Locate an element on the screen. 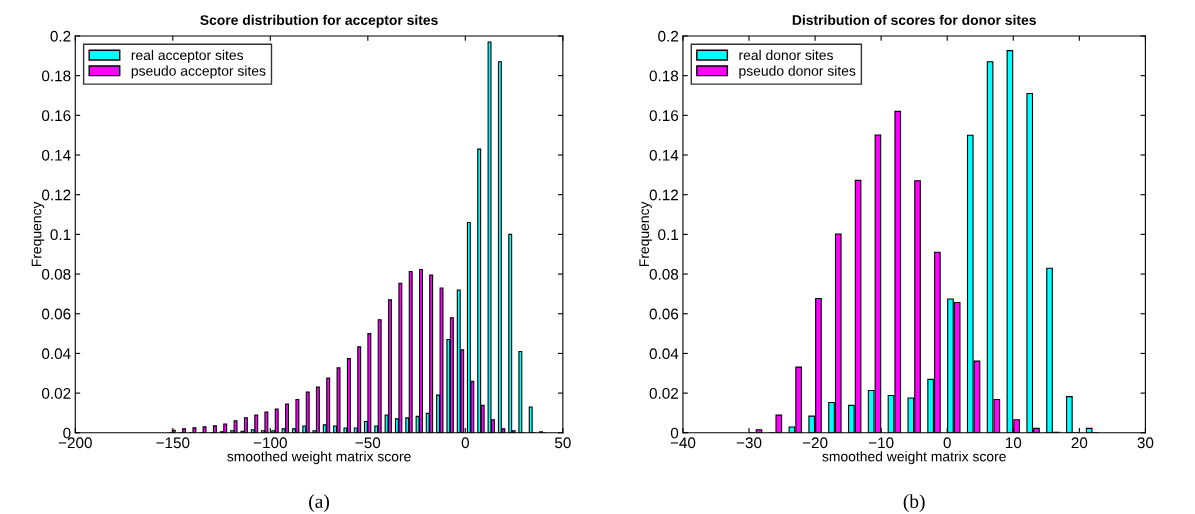 Image resolution: width=1195 pixels, height=514 pixels. chart-title: Distribution of scores for donor sites is located at coordinates (914, 20).